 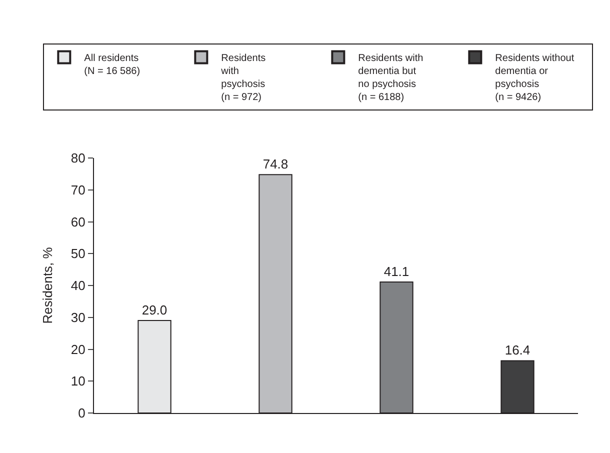 What do you see at coordinates (78, 286) in the screenshot?
I see `y-tick-label: 40` at bounding box center [78, 286].